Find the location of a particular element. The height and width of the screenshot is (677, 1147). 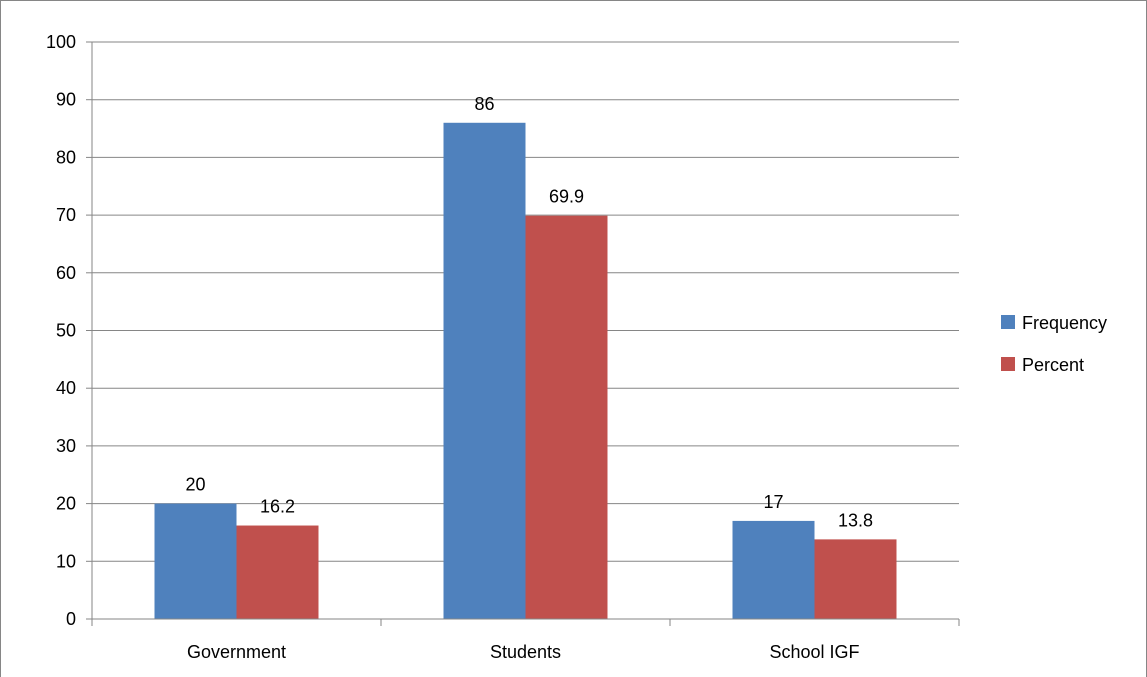

y-tick-label: 100 is located at coordinates (61, 42).